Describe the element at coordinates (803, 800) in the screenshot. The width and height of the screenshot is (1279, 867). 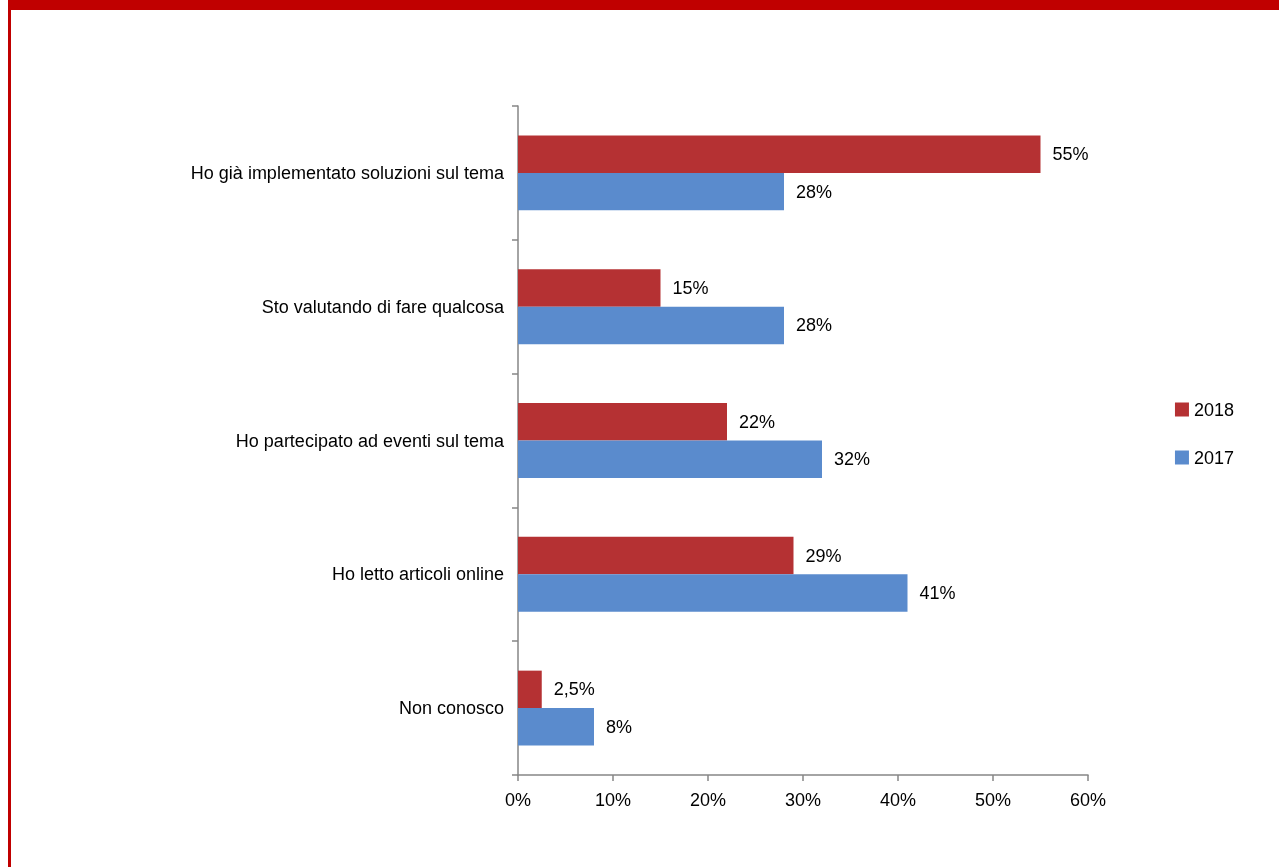
I see `x-tick-label: 30%` at that location.